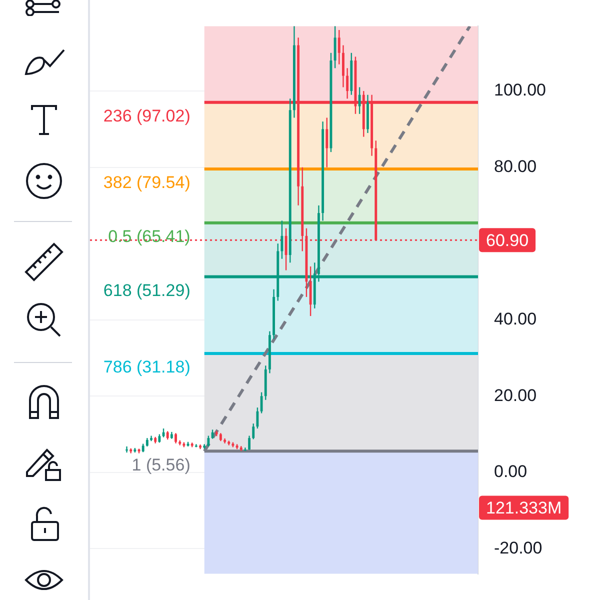  What do you see at coordinates (515, 319) in the screenshot?
I see `y-tick-label: 40.00` at bounding box center [515, 319].